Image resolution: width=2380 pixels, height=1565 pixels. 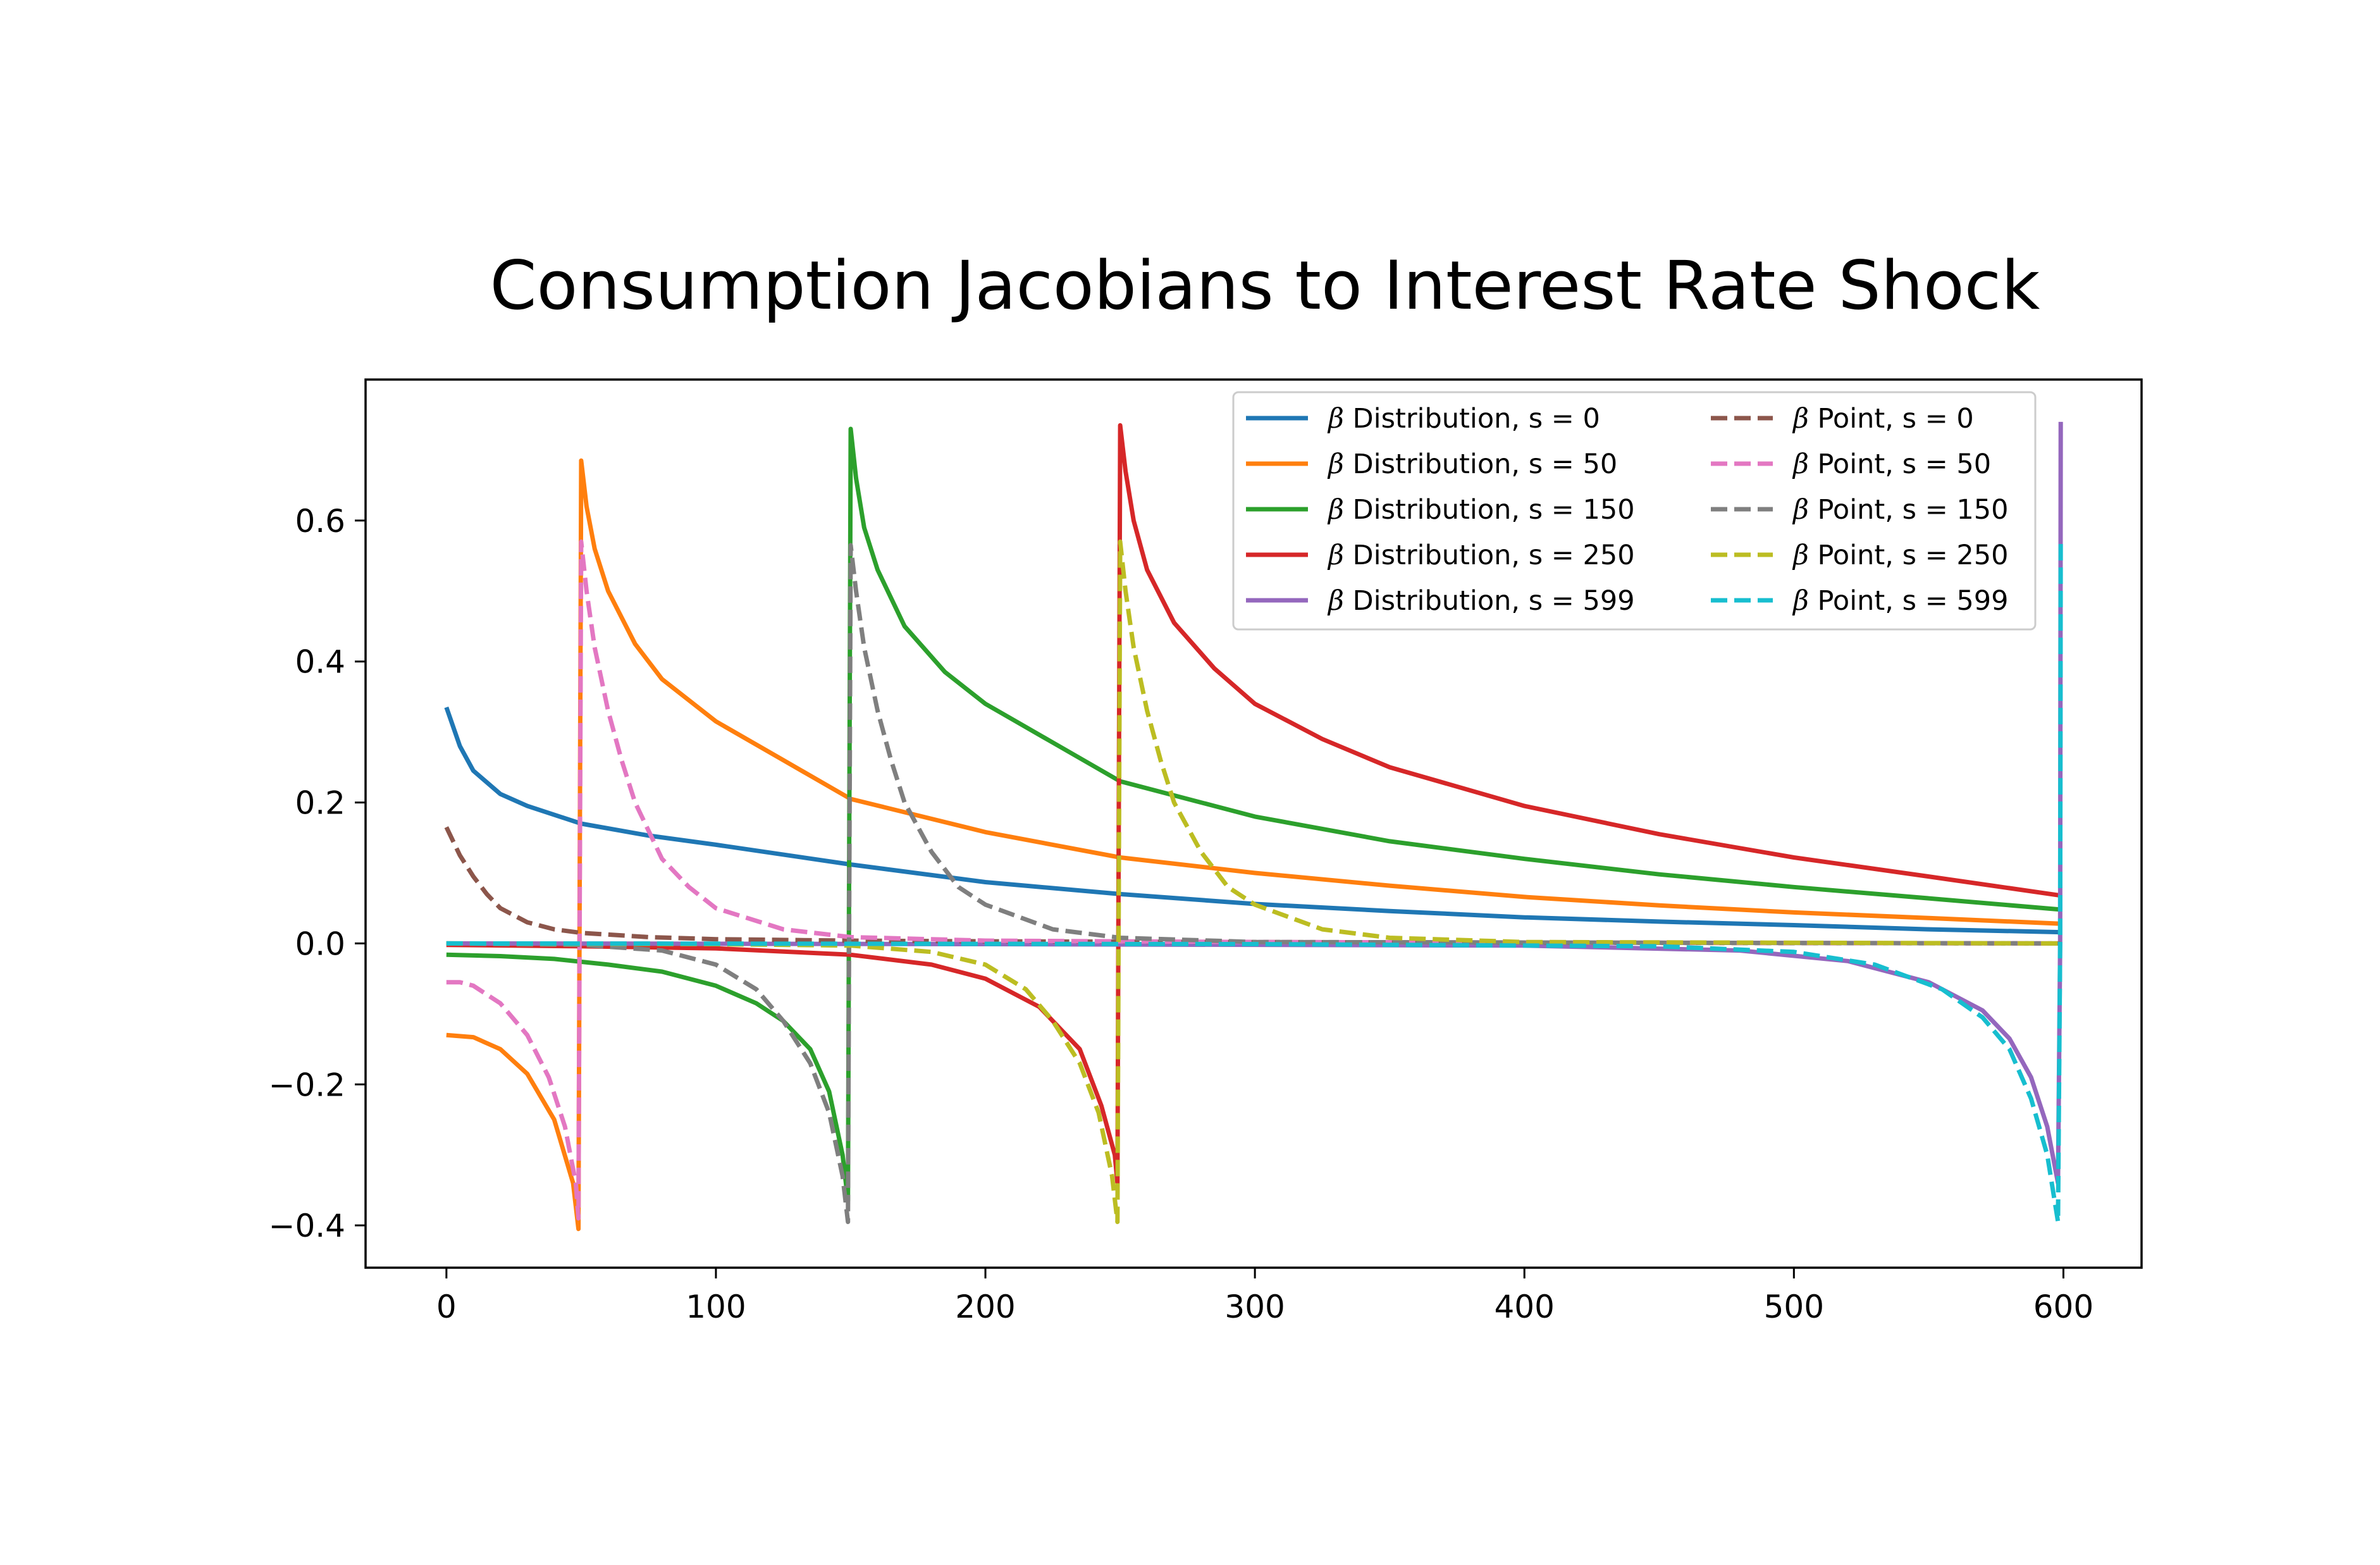 I want to click on y-axis: −0.4 −0.2 0.0 0.2 0.4 0.6, so click(x=317, y=874).